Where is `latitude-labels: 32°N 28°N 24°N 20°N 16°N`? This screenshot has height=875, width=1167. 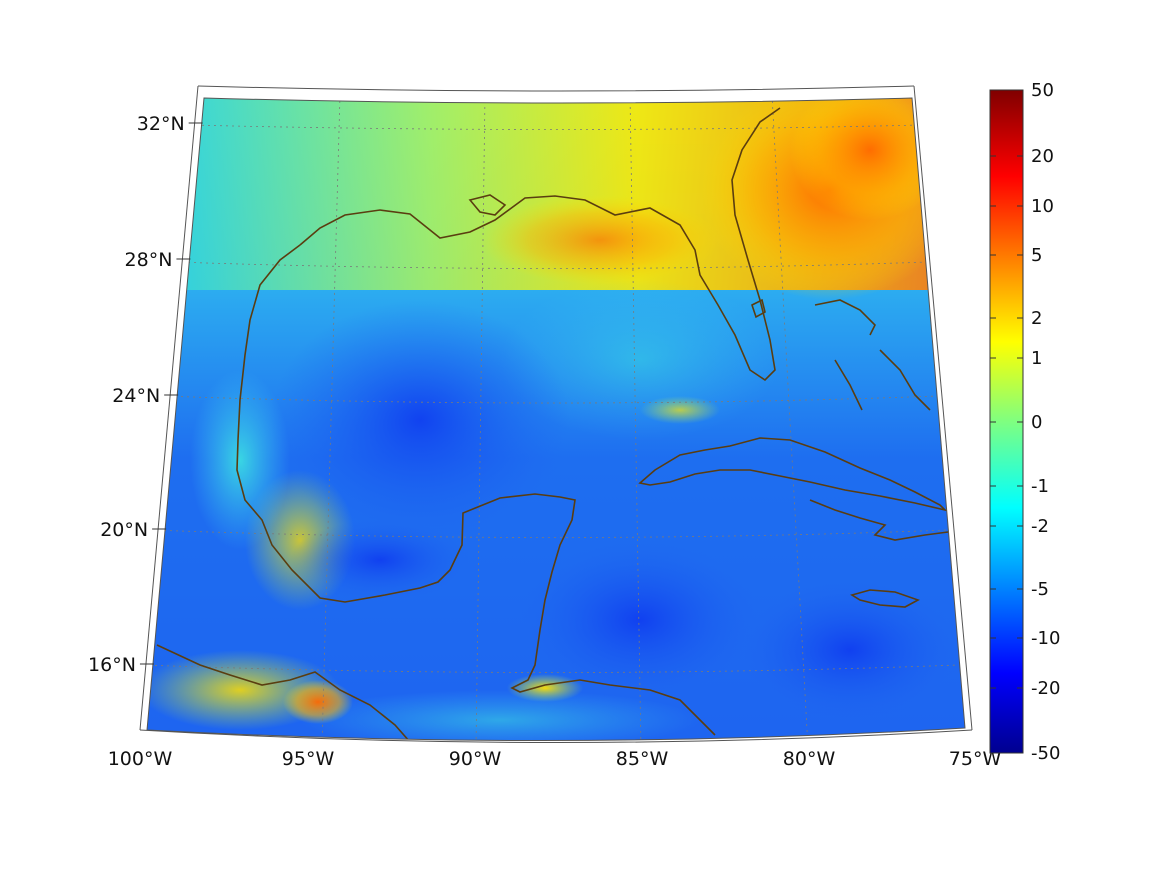 latitude-labels: 32°N 28°N 24°N 20°N 16°N is located at coordinates (145, 394).